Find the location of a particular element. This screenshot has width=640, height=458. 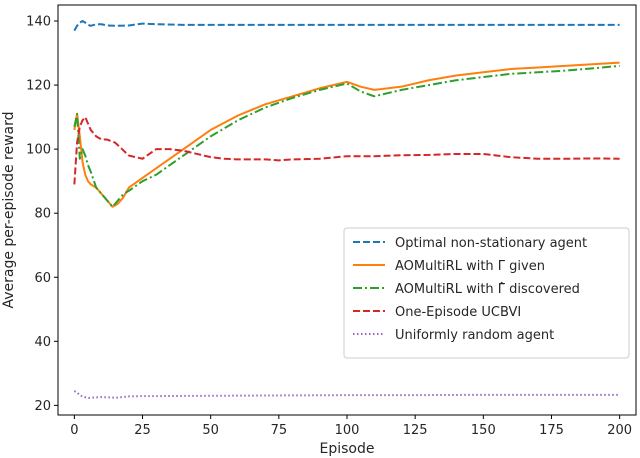

x-tick-label: 200 is located at coordinates (619, 430).